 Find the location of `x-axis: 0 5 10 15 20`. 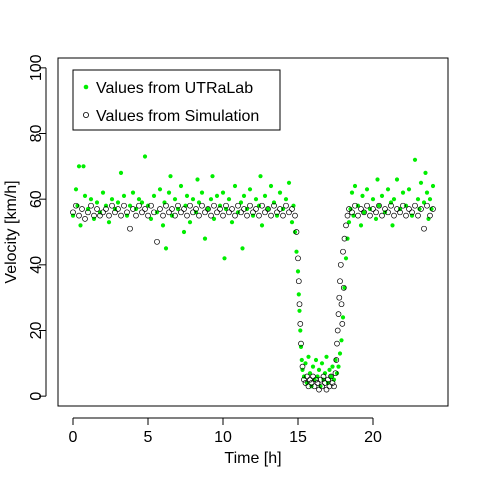

x-axis: 0 5 10 15 20 is located at coordinates (225, 431).